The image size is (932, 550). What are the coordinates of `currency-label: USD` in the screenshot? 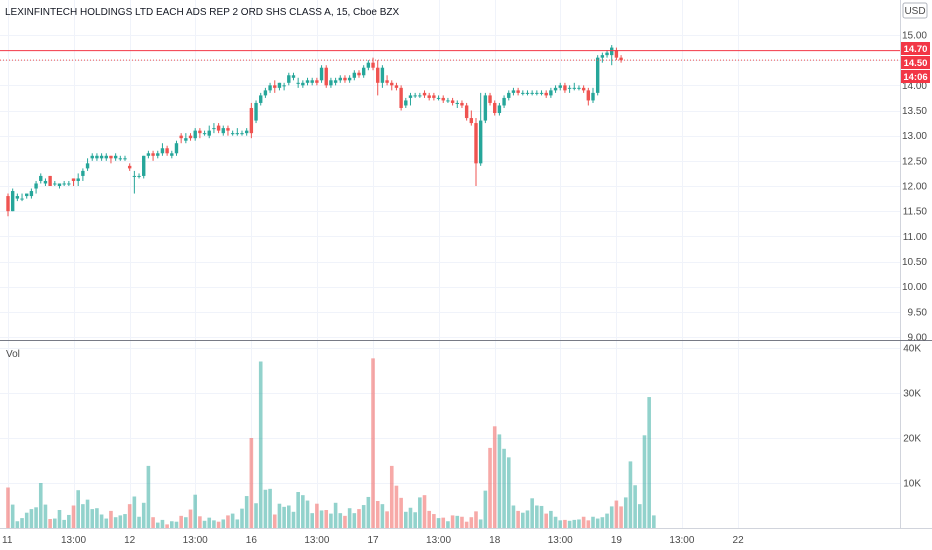 It's located at (914, 11).